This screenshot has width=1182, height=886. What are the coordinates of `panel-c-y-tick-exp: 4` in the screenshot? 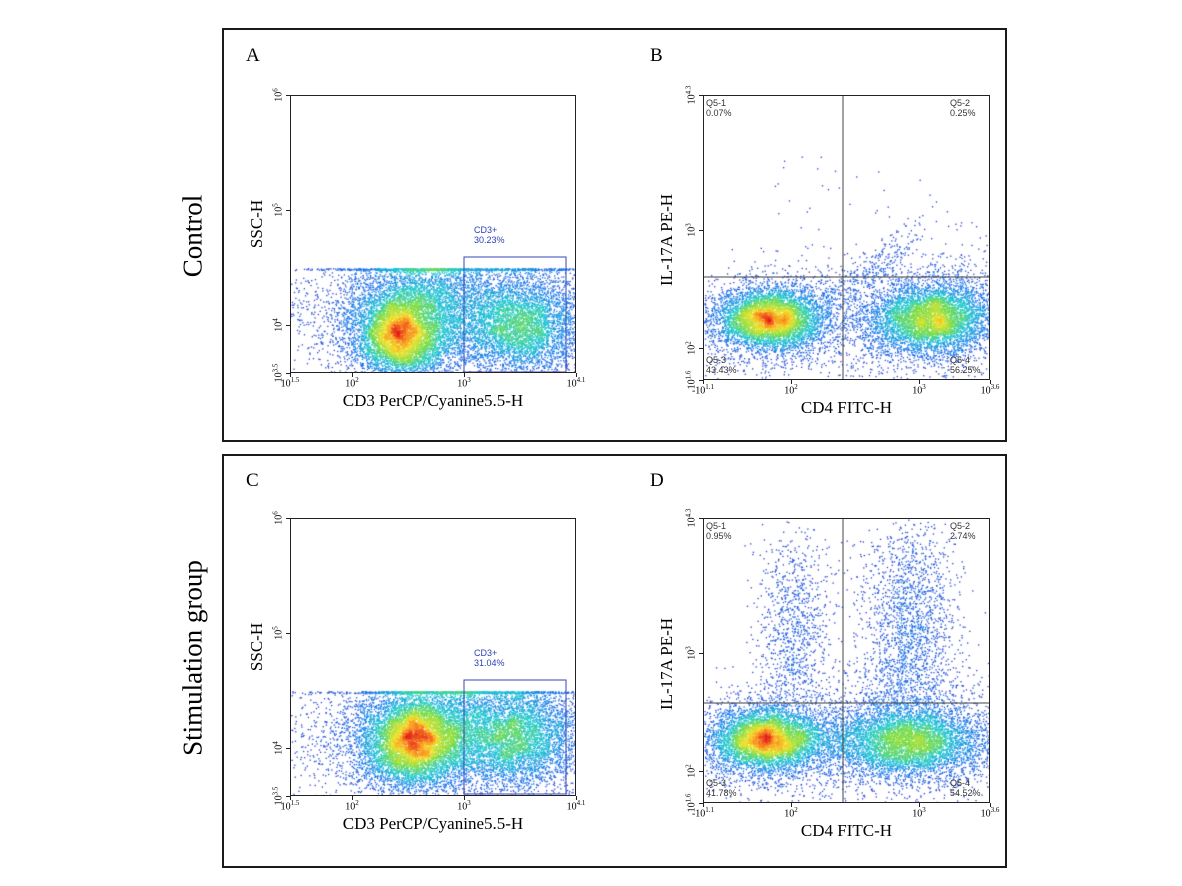 It's located at (275, 743).